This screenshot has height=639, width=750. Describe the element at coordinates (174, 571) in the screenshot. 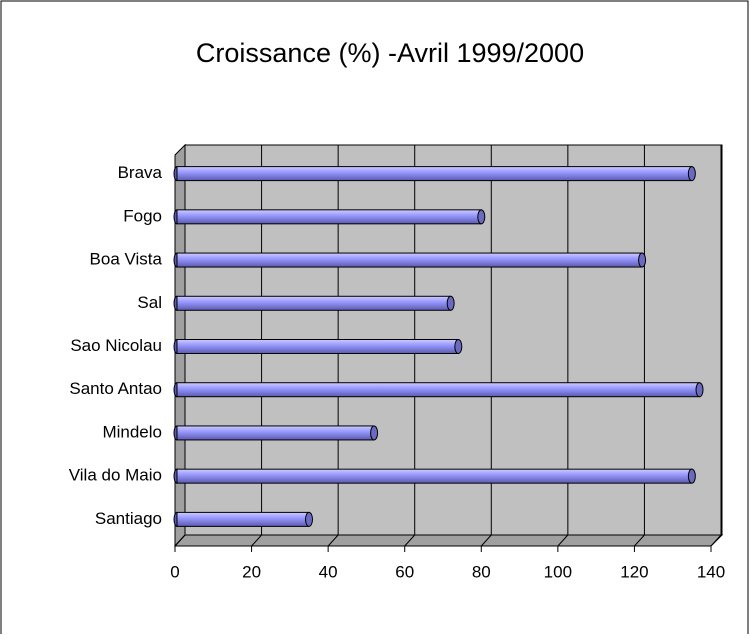

I see `x-tick-label: 0` at that location.